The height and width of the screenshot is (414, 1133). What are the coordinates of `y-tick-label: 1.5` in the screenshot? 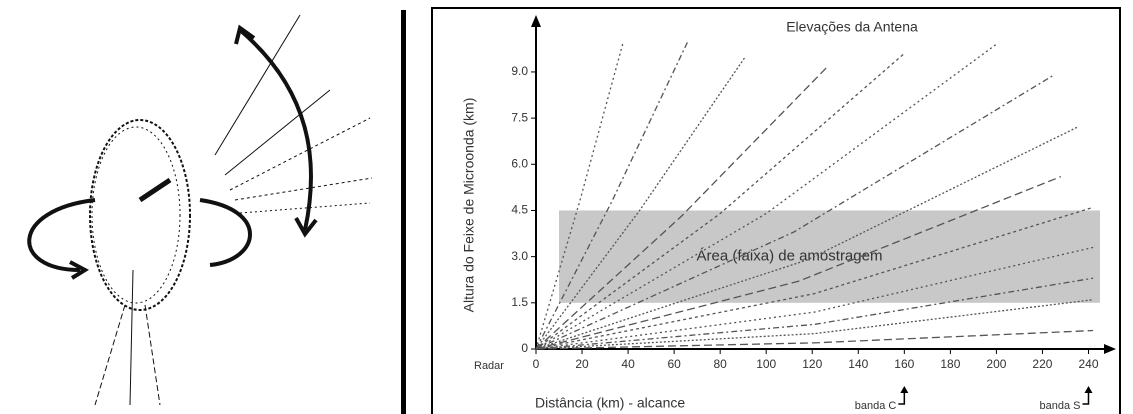 It's located at (519, 302).